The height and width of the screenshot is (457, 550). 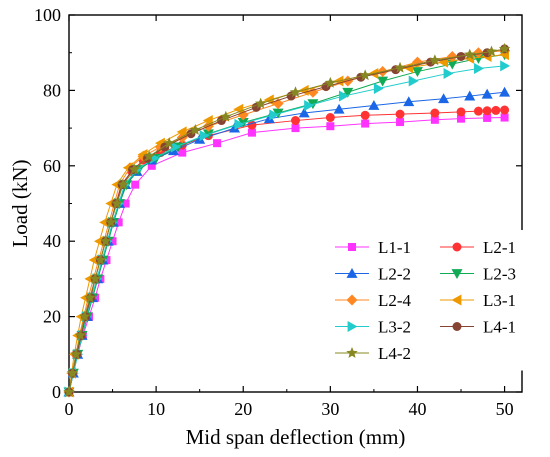 What do you see at coordinates (499, 247) in the screenshot?
I see `legend-label: L2-1` at bounding box center [499, 247].